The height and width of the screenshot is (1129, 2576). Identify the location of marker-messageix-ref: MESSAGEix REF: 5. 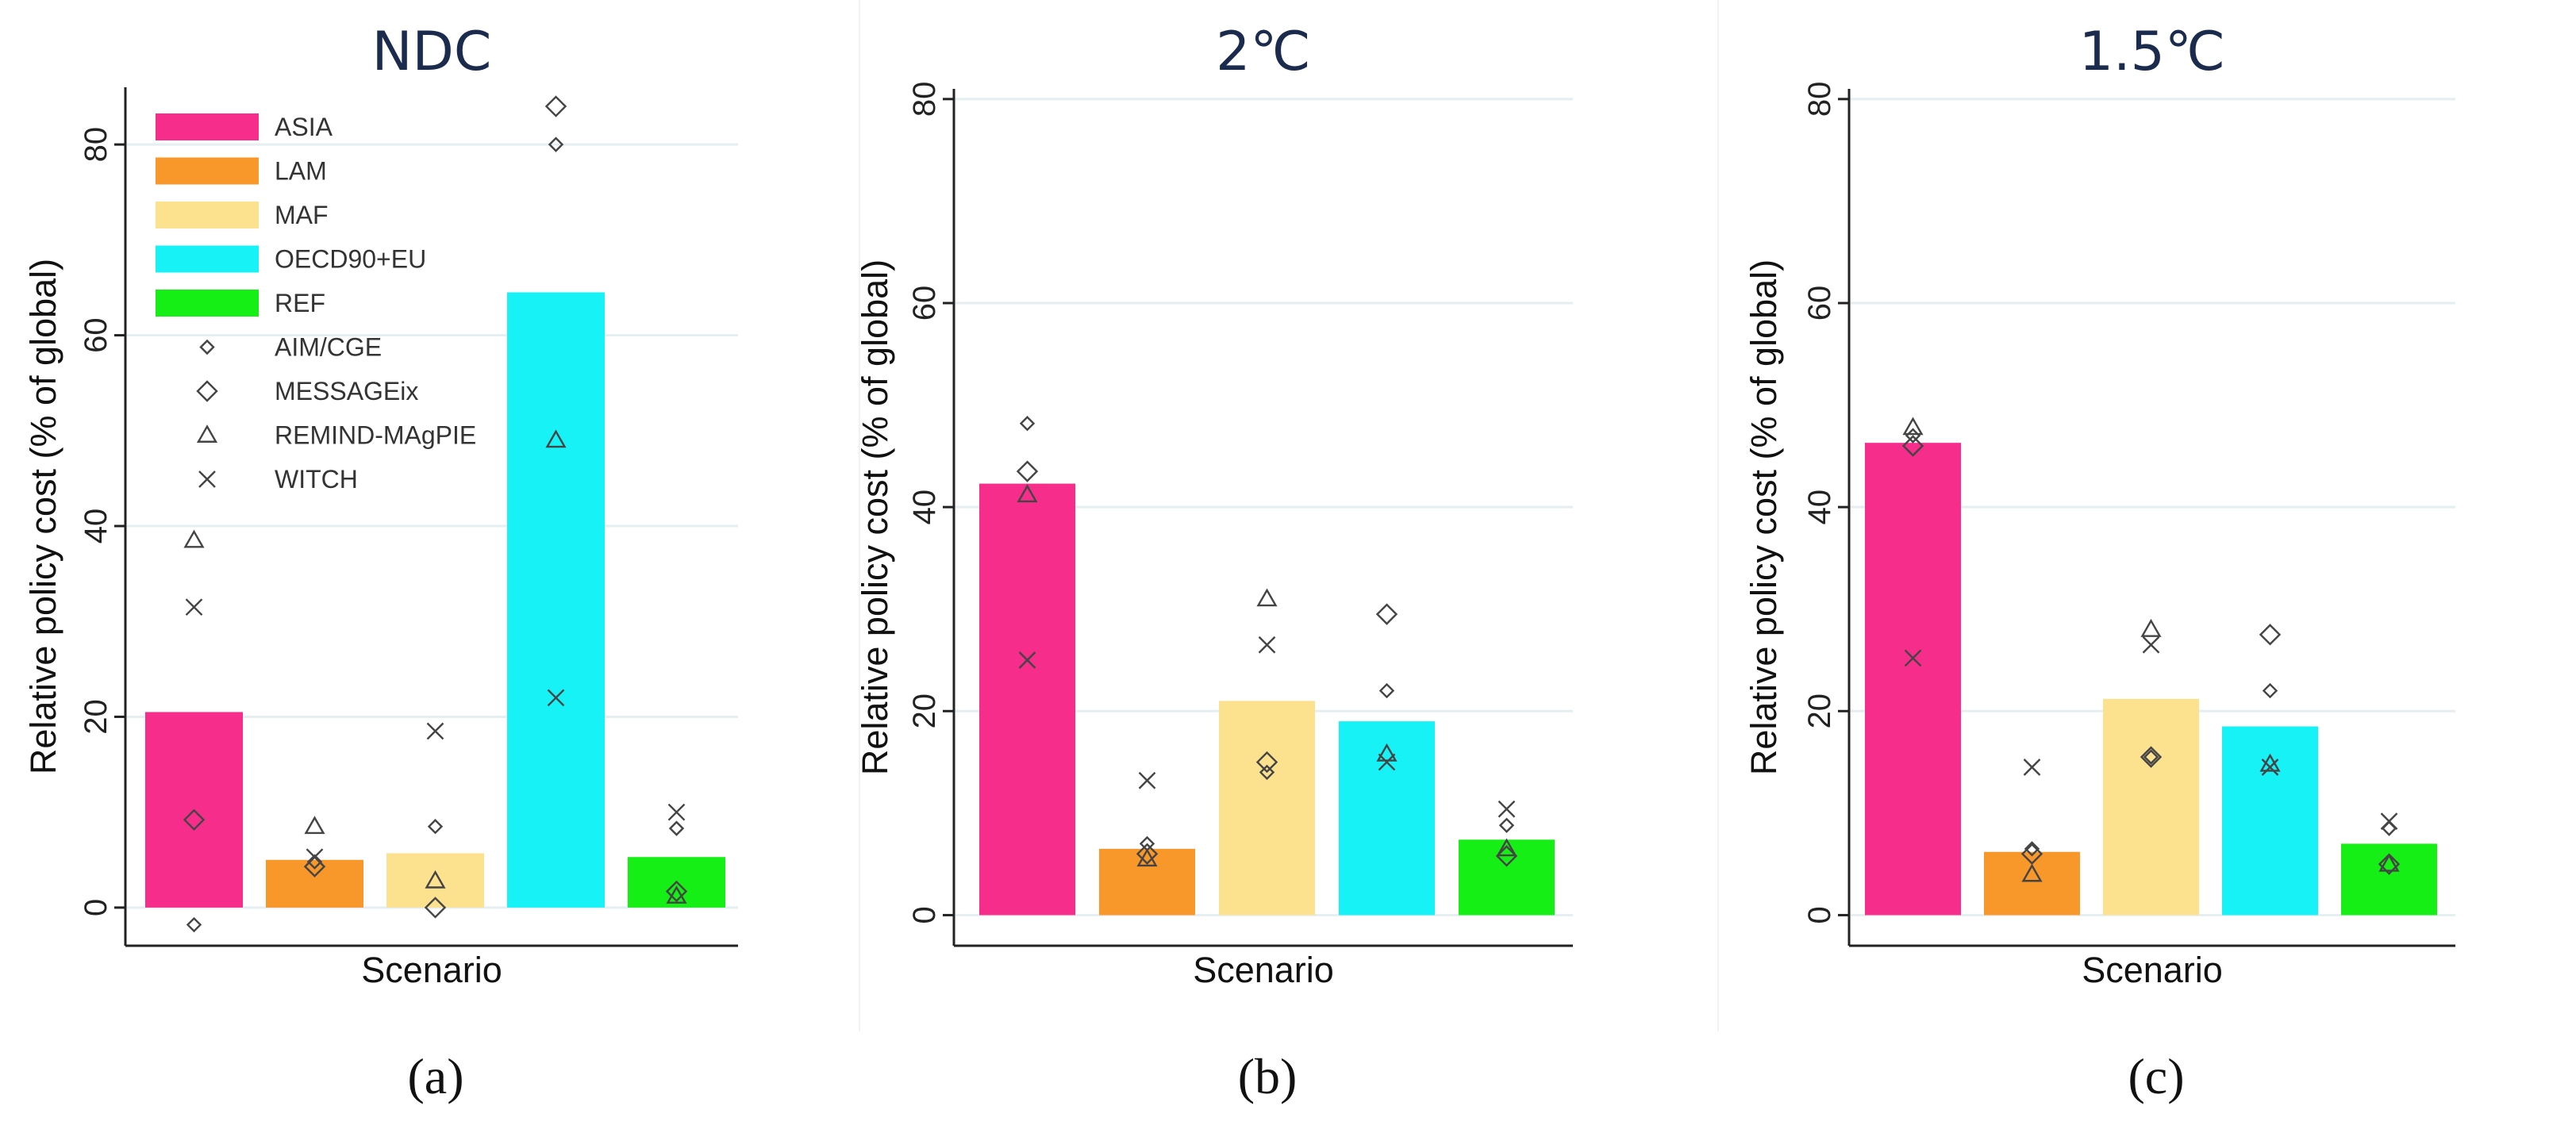
(2389, 864).